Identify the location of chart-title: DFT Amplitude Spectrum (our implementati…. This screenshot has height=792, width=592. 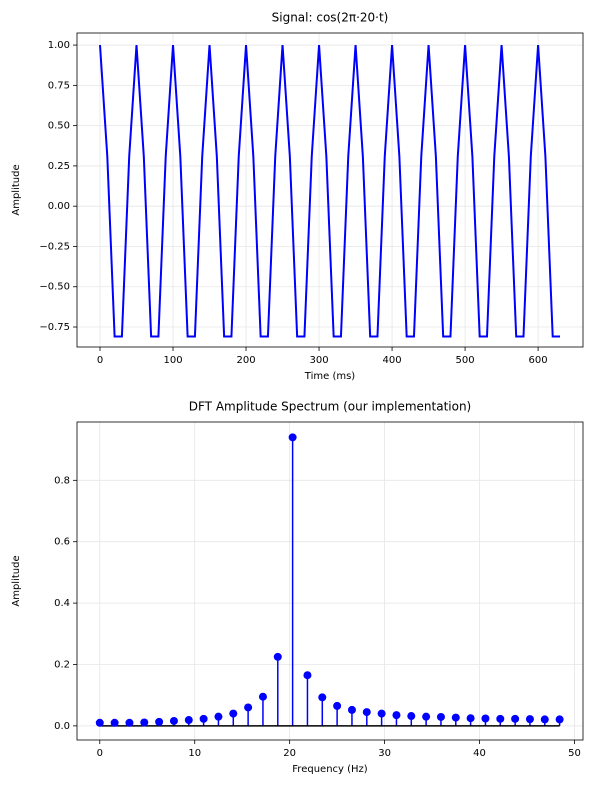
(330, 407).